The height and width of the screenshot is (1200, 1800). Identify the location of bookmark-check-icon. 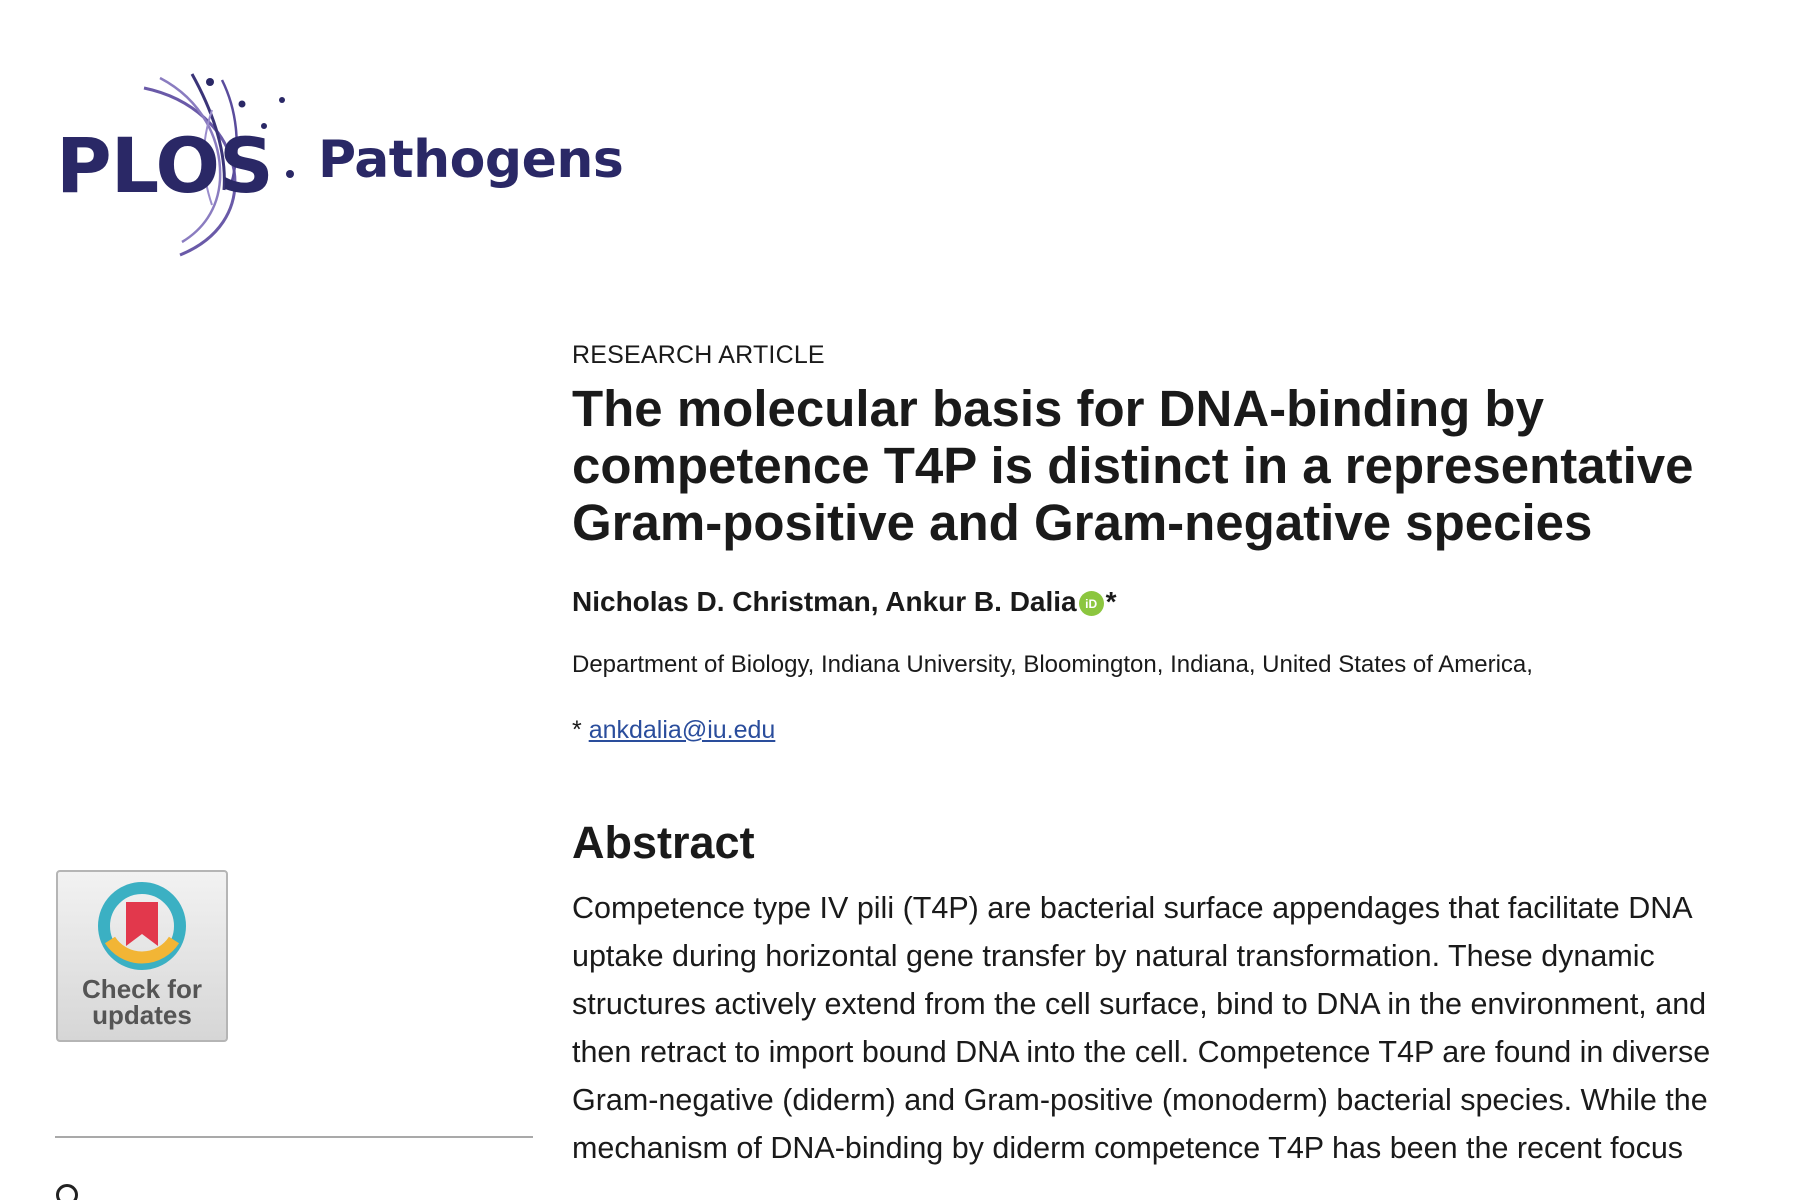
(142, 926).